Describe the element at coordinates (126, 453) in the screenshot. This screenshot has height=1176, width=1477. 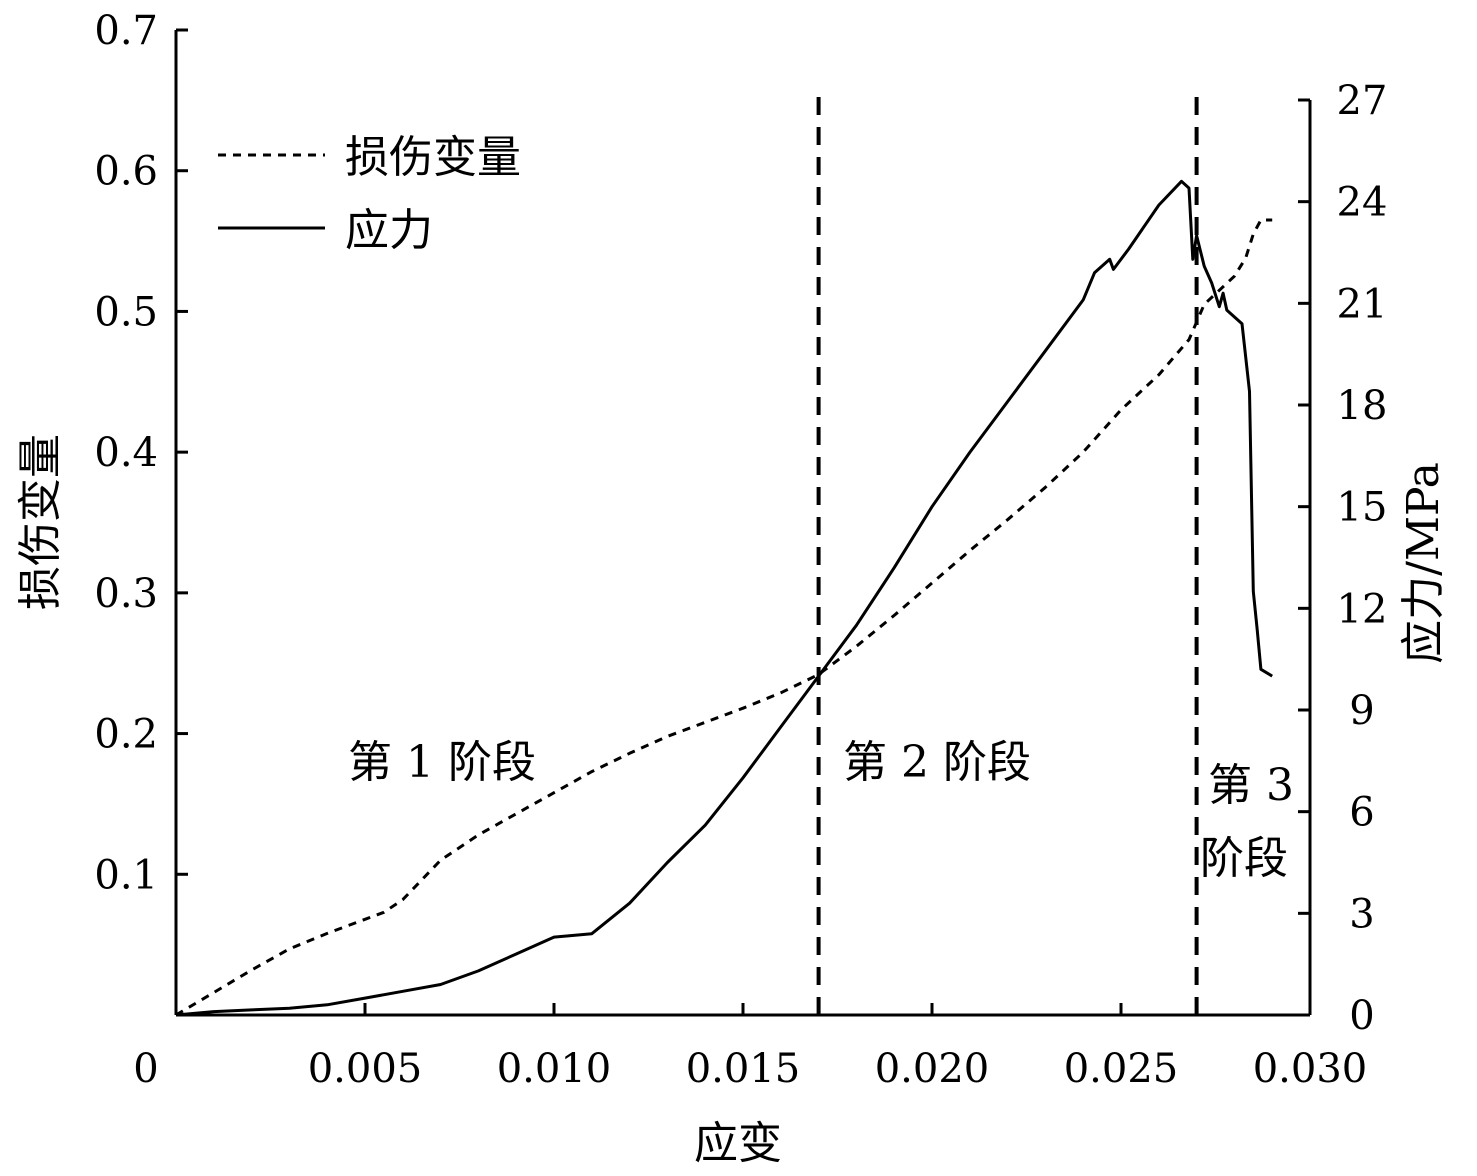
I see `y-left-tick-label: 0.4` at that location.